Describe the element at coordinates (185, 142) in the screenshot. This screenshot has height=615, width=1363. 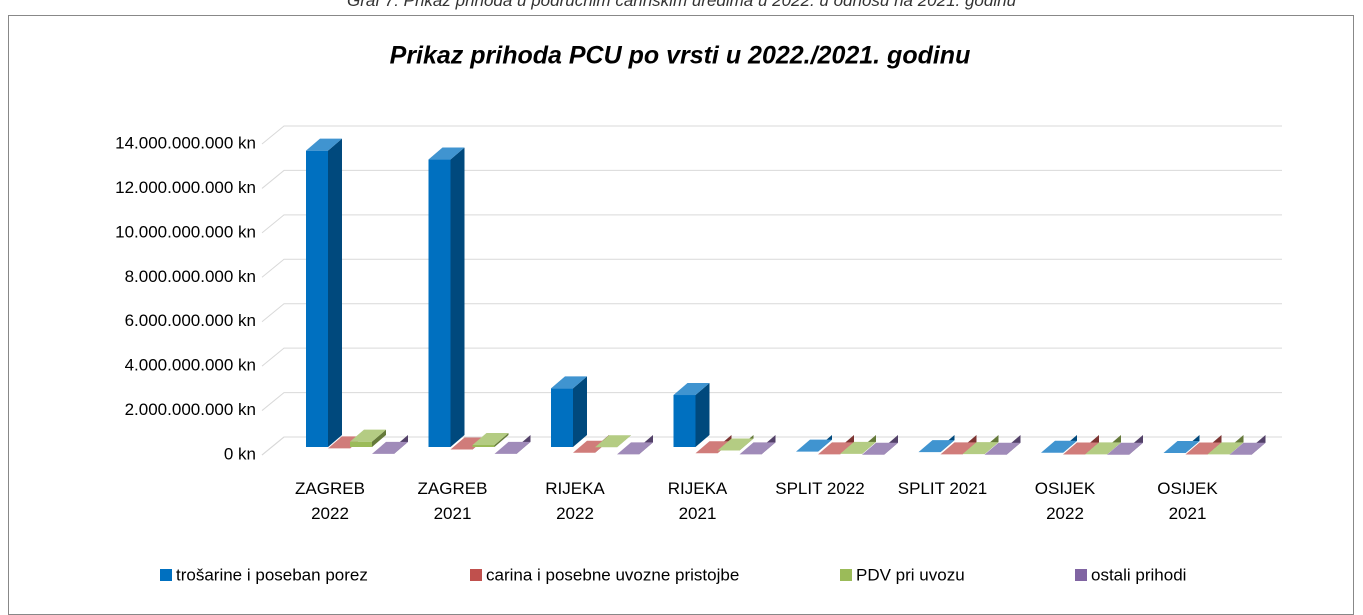
I see `y-tick-label: 14.000.000.000 kn` at that location.